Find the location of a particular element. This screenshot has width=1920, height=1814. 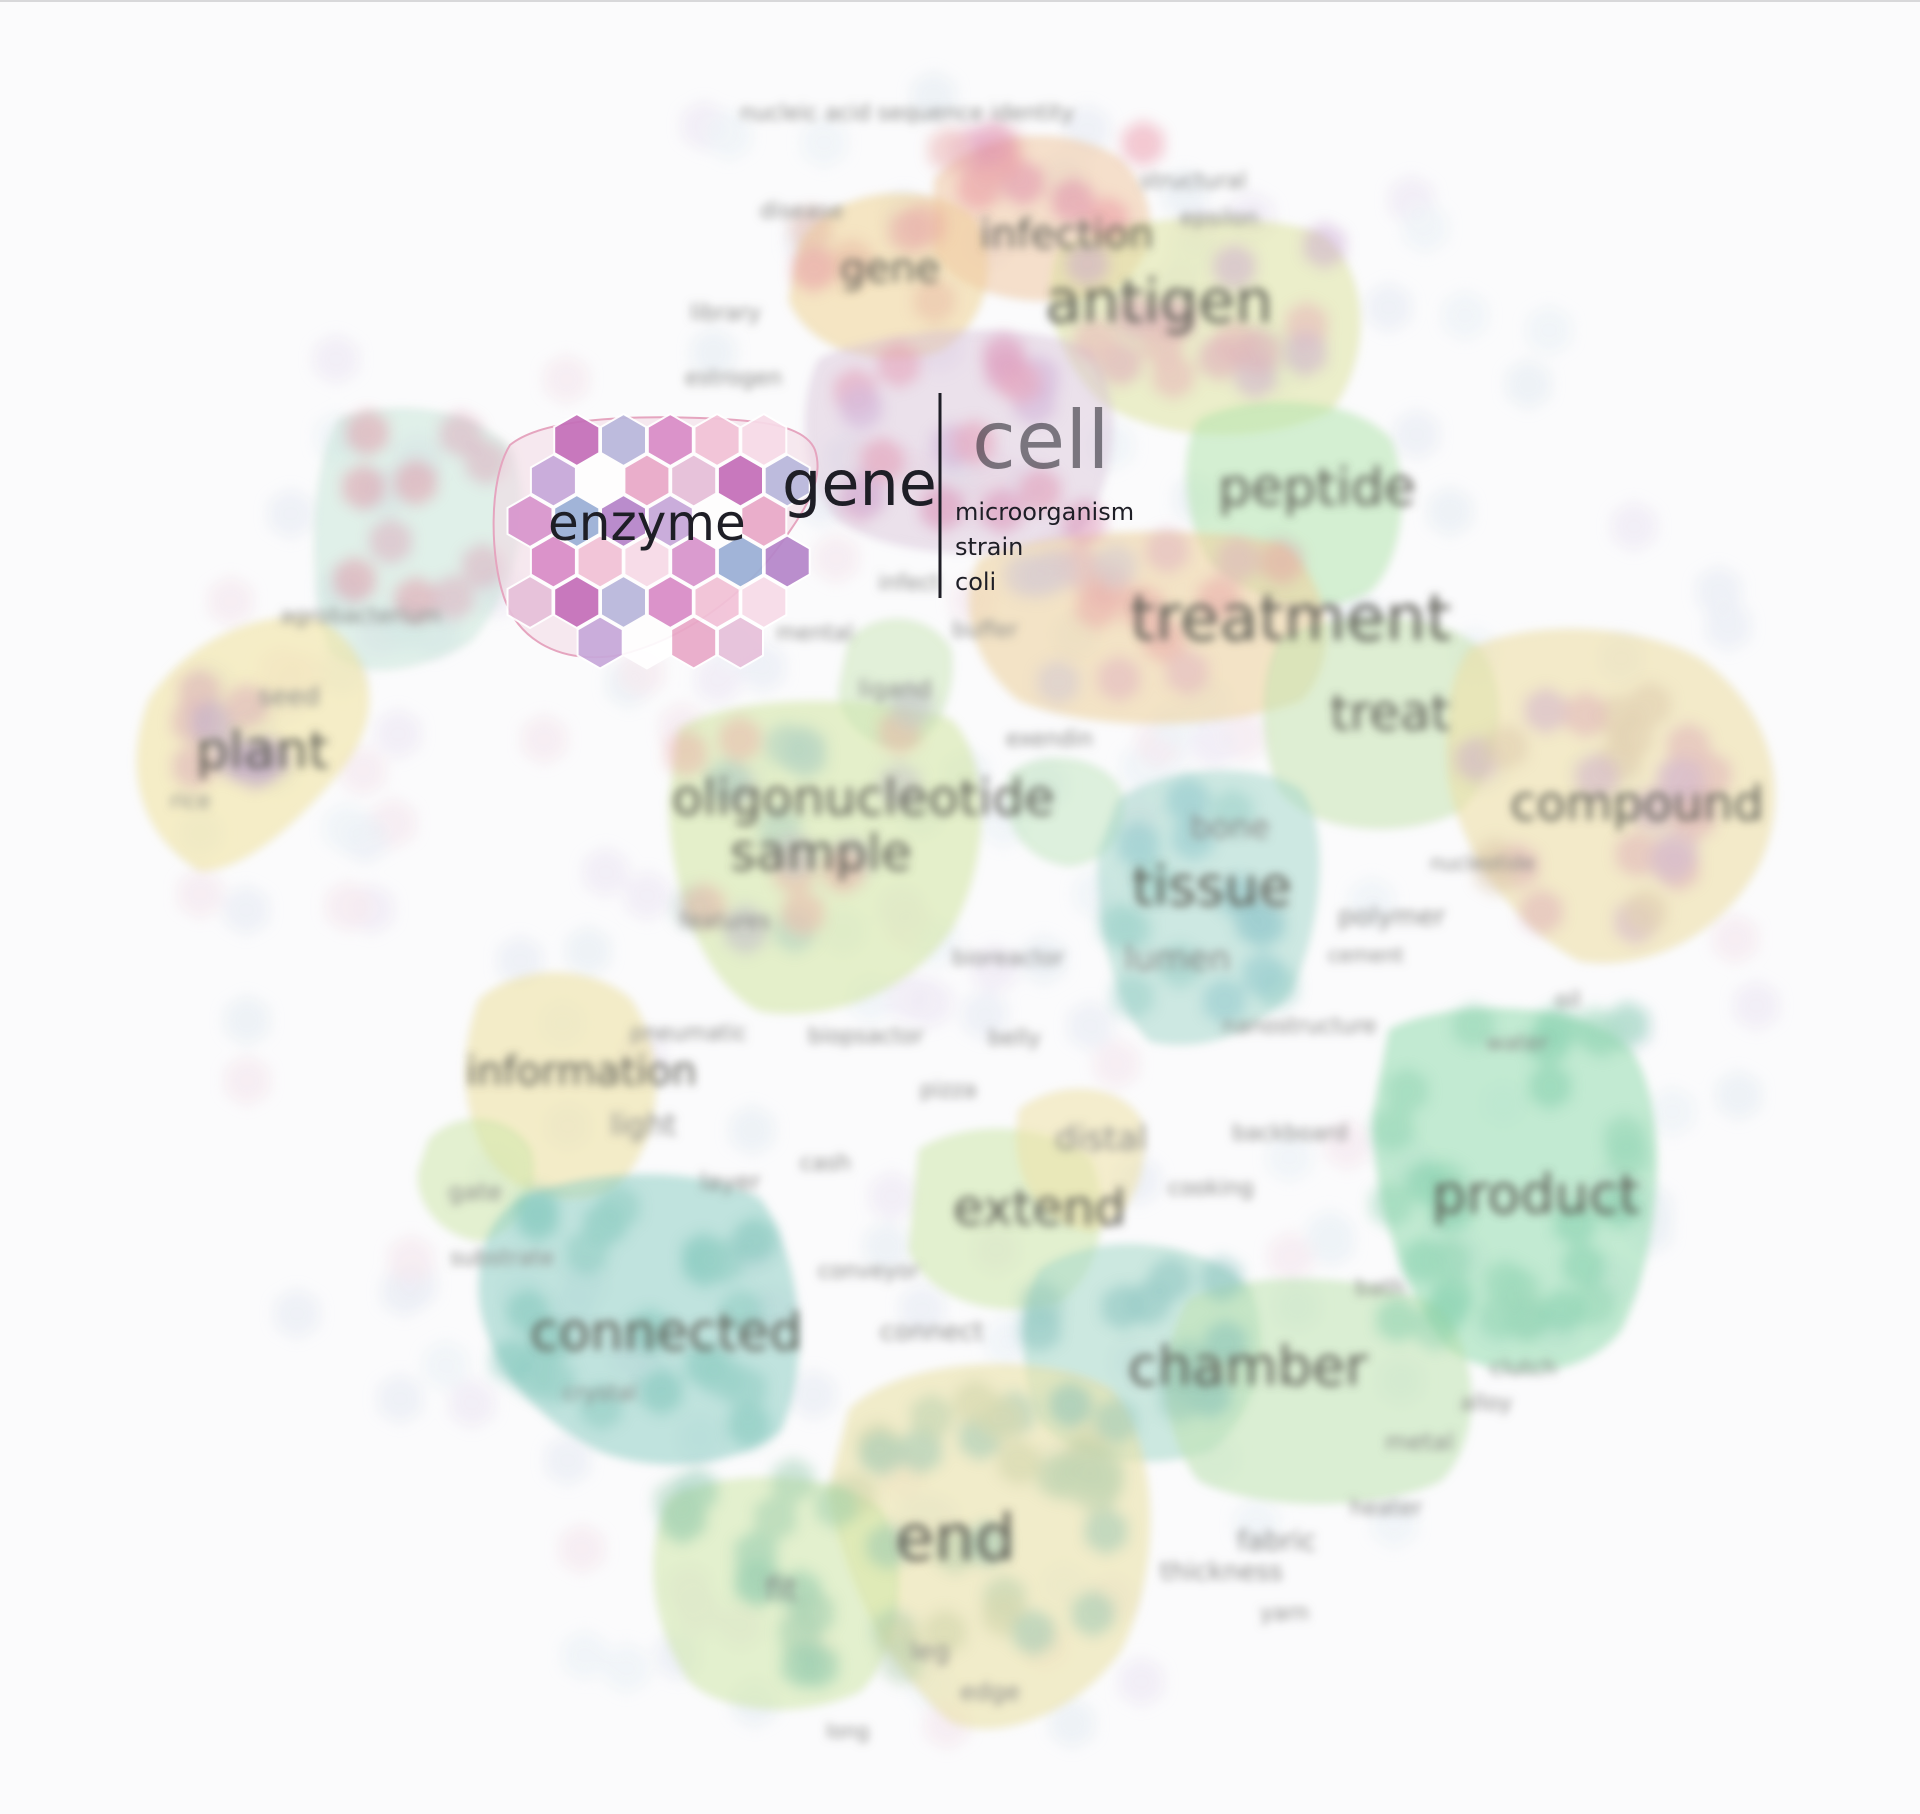

term-label: pneumatic is located at coordinates (688, 1033).